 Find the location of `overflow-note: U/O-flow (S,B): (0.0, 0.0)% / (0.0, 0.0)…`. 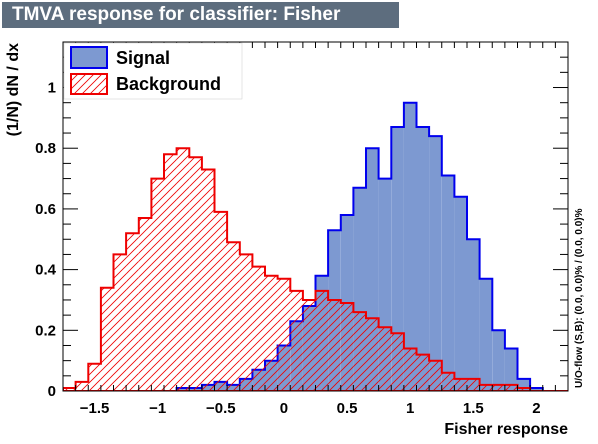

overflow-note: U/O-flow (S,B): (0.0, 0.0)% / (0.0, 0.0)… is located at coordinates (579, 298).